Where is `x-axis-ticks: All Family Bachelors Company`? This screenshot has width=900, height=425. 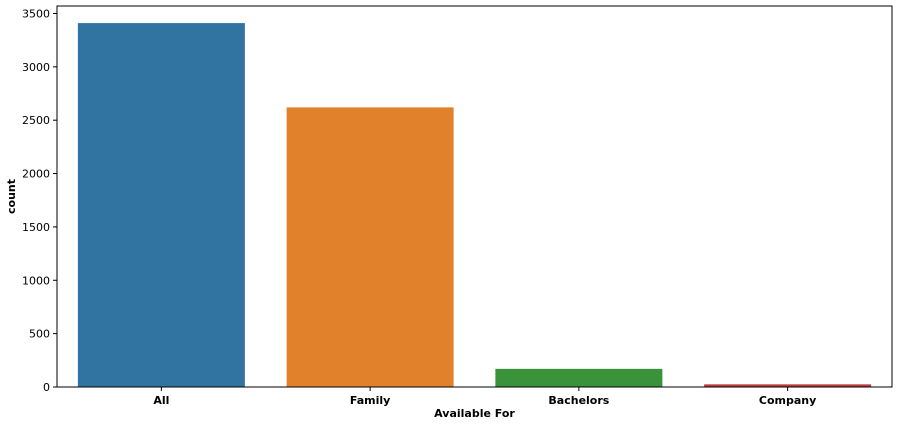 x-axis-ticks: All Family Bachelors Company is located at coordinates (484, 397).